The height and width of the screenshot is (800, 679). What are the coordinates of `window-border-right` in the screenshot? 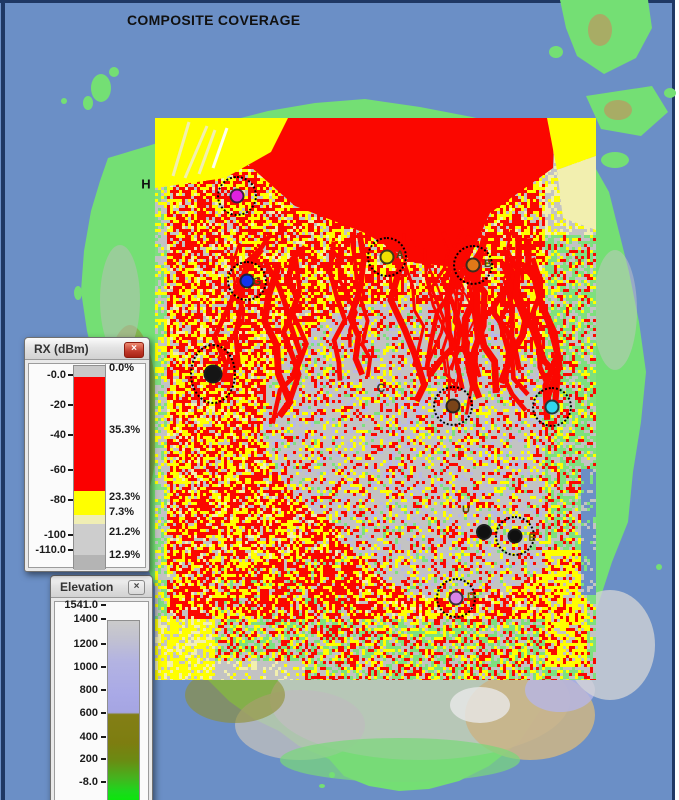 It's located at (673, 400).